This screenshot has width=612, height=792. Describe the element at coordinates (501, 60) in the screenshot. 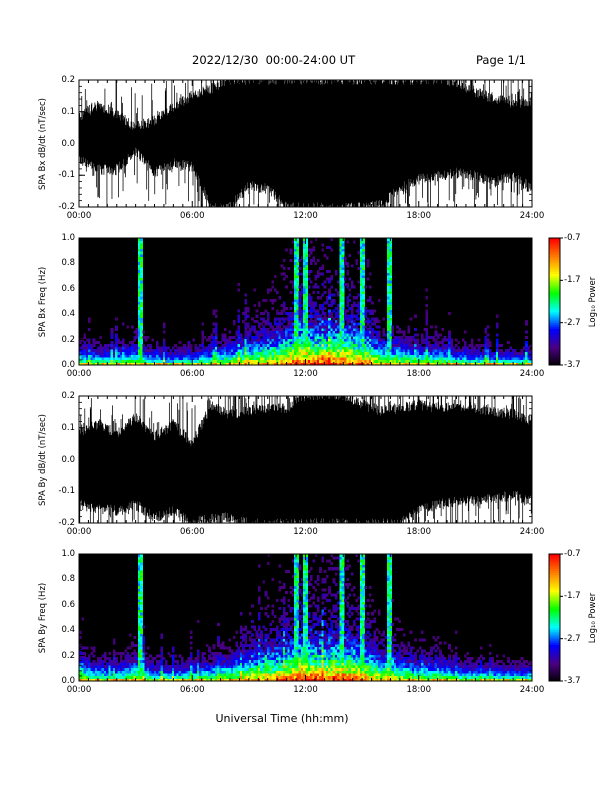

I see `page-number: Page 1/1` at that location.